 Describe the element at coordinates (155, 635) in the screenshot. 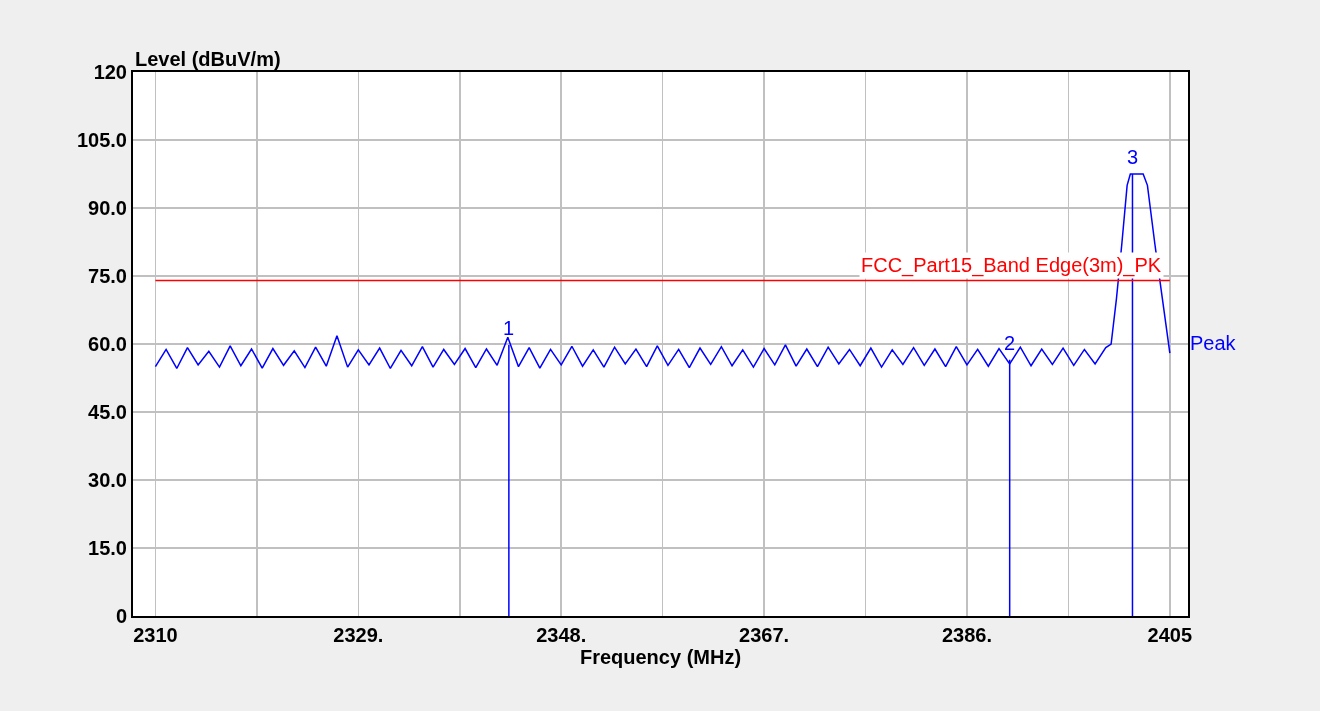

I see `x-tick-label: 2310` at that location.